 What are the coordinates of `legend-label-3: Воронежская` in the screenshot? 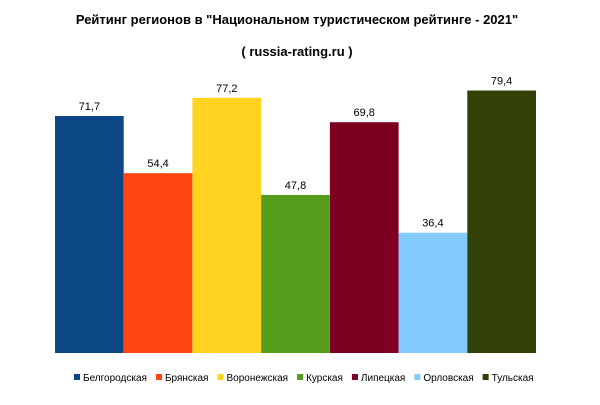 It's located at (257, 378).